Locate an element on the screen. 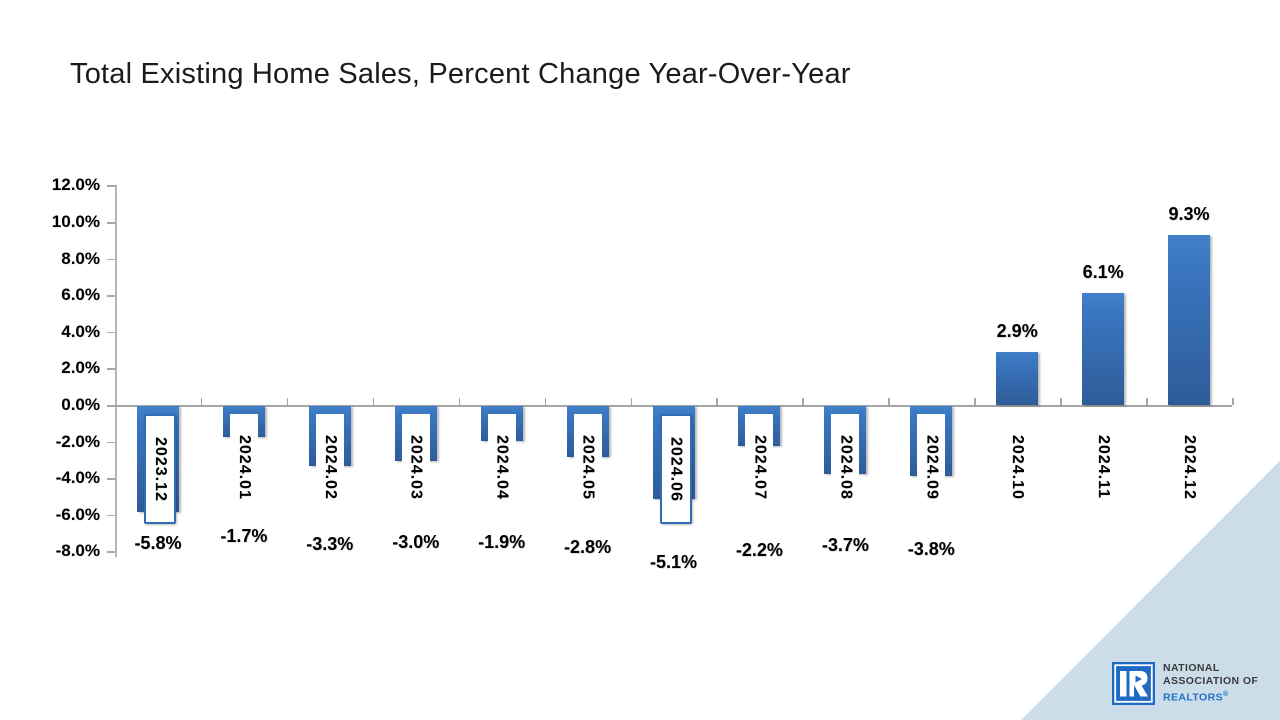 This screenshot has width=1280, height=720. realtor-r-icon is located at coordinates (1133, 683).